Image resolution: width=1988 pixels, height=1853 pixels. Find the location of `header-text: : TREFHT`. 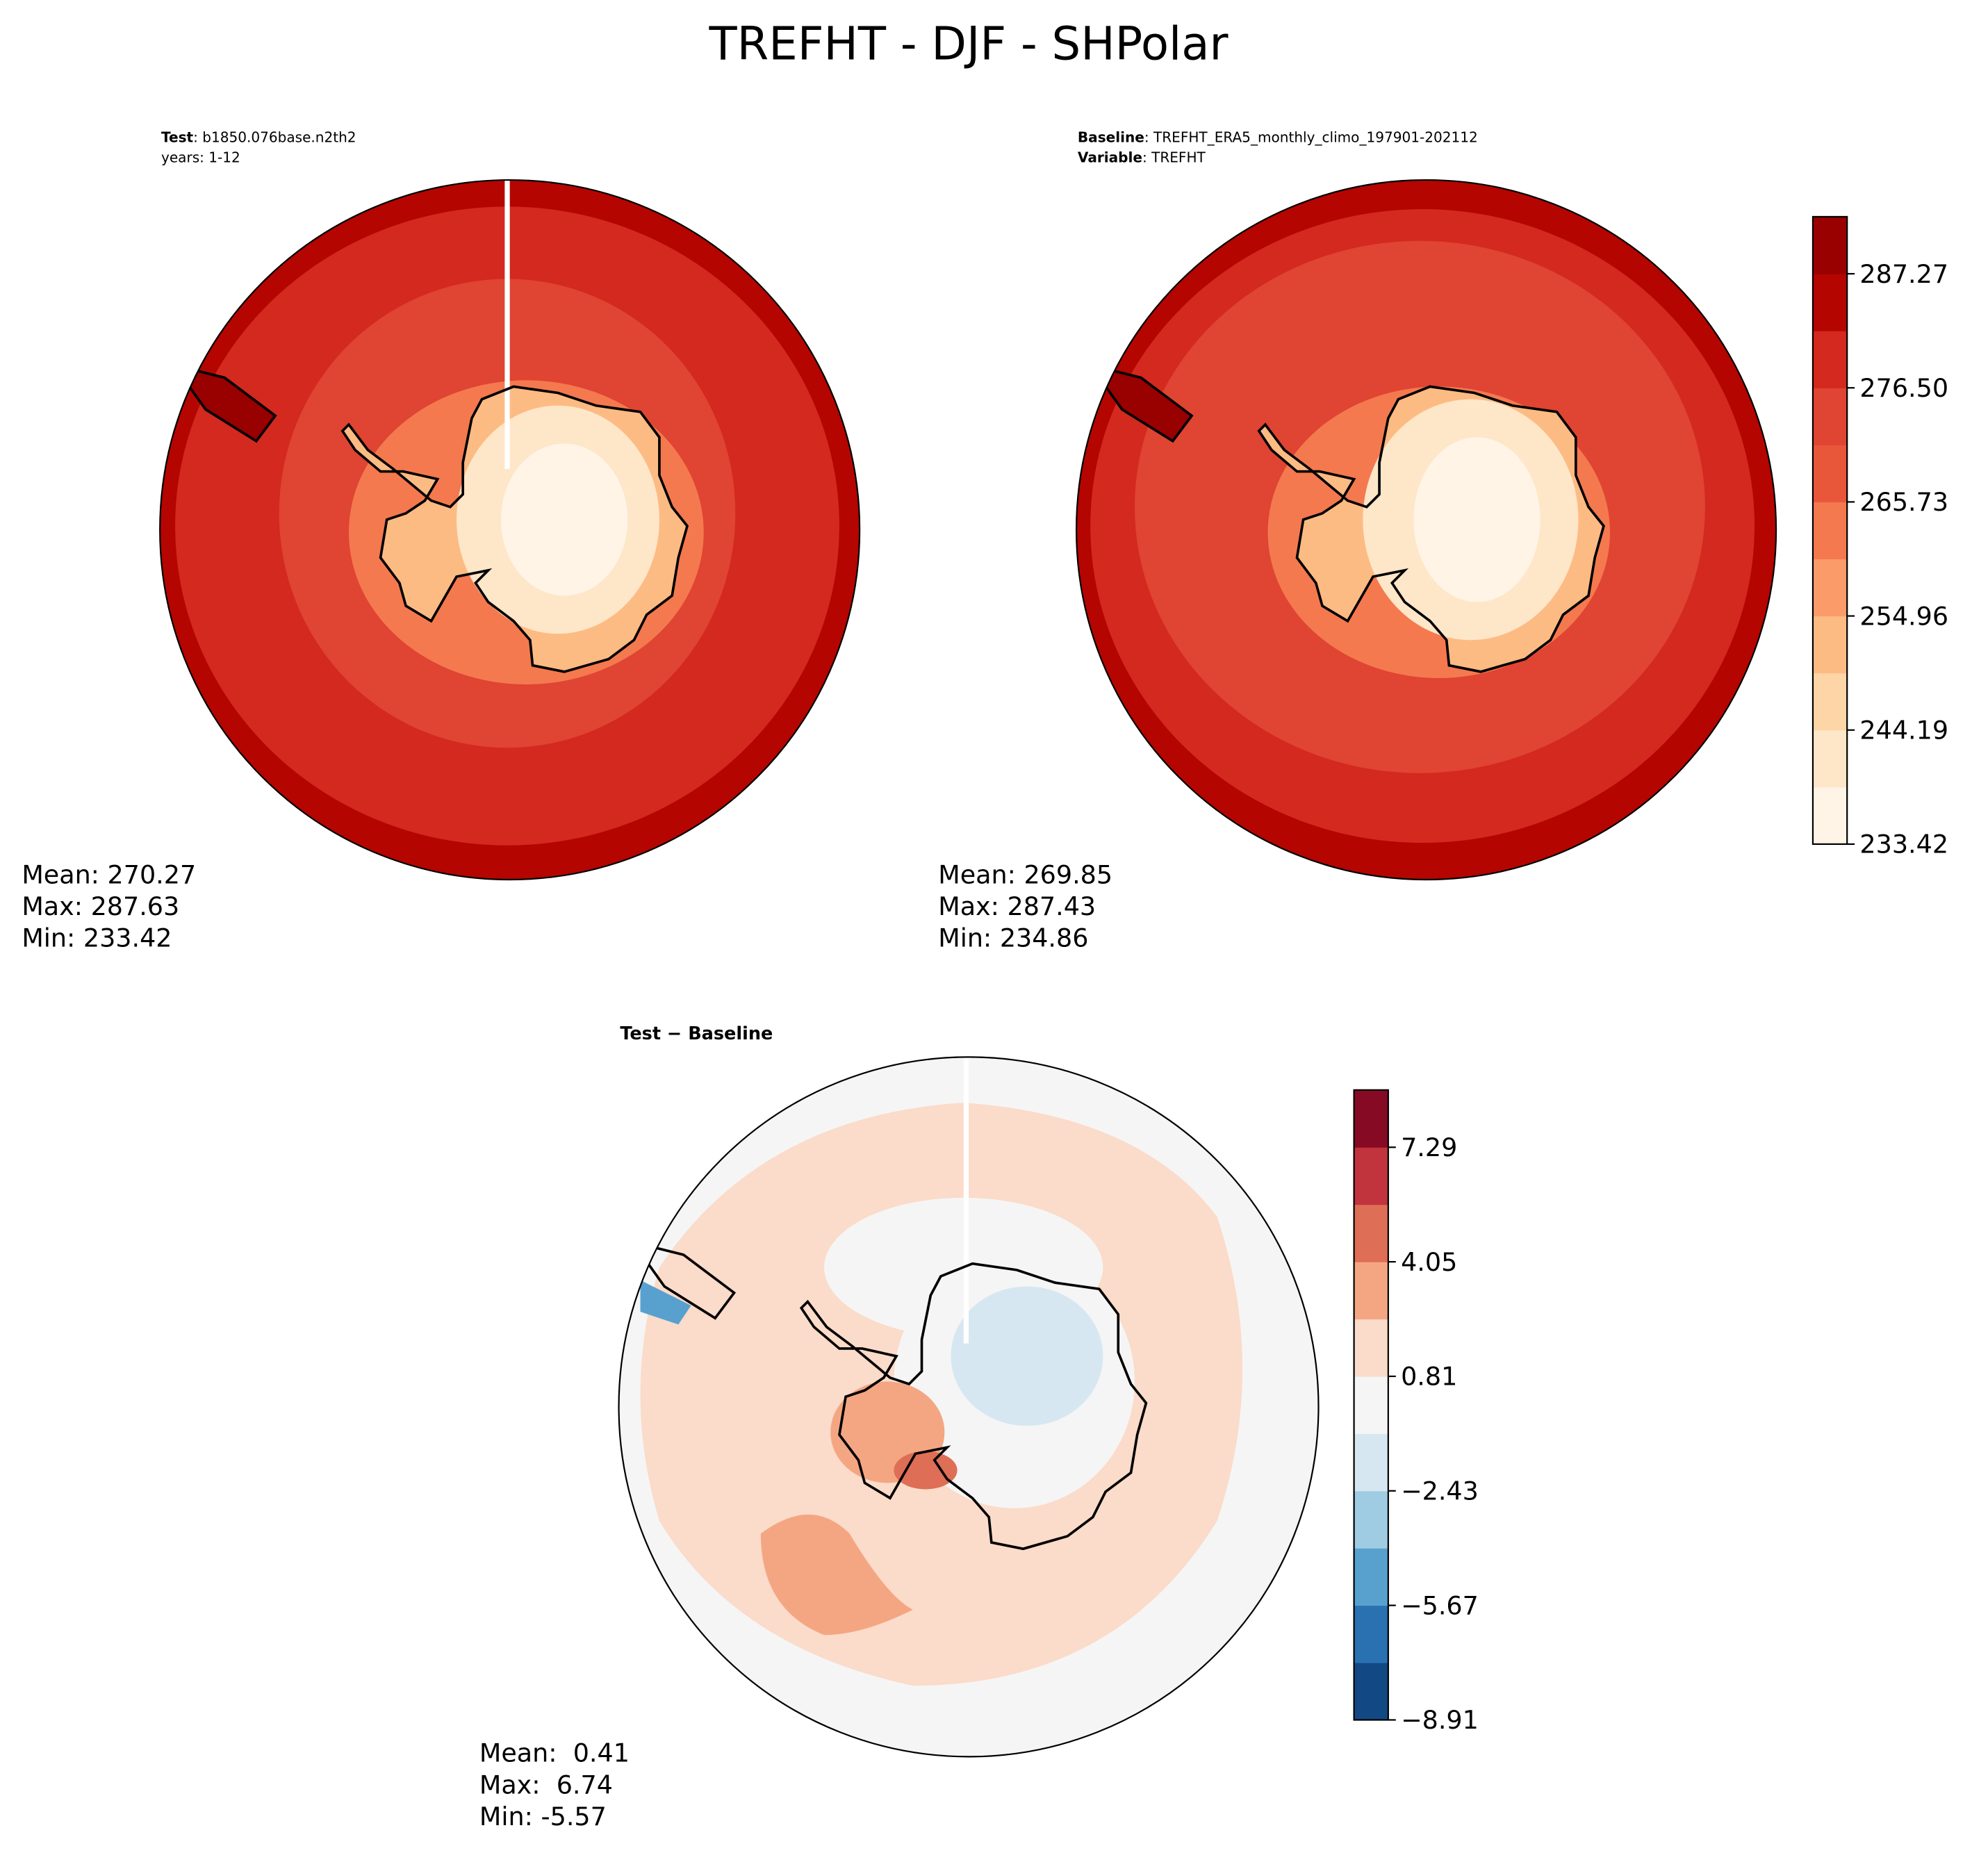

header-text: : TREFHT is located at coordinates (1174, 157).